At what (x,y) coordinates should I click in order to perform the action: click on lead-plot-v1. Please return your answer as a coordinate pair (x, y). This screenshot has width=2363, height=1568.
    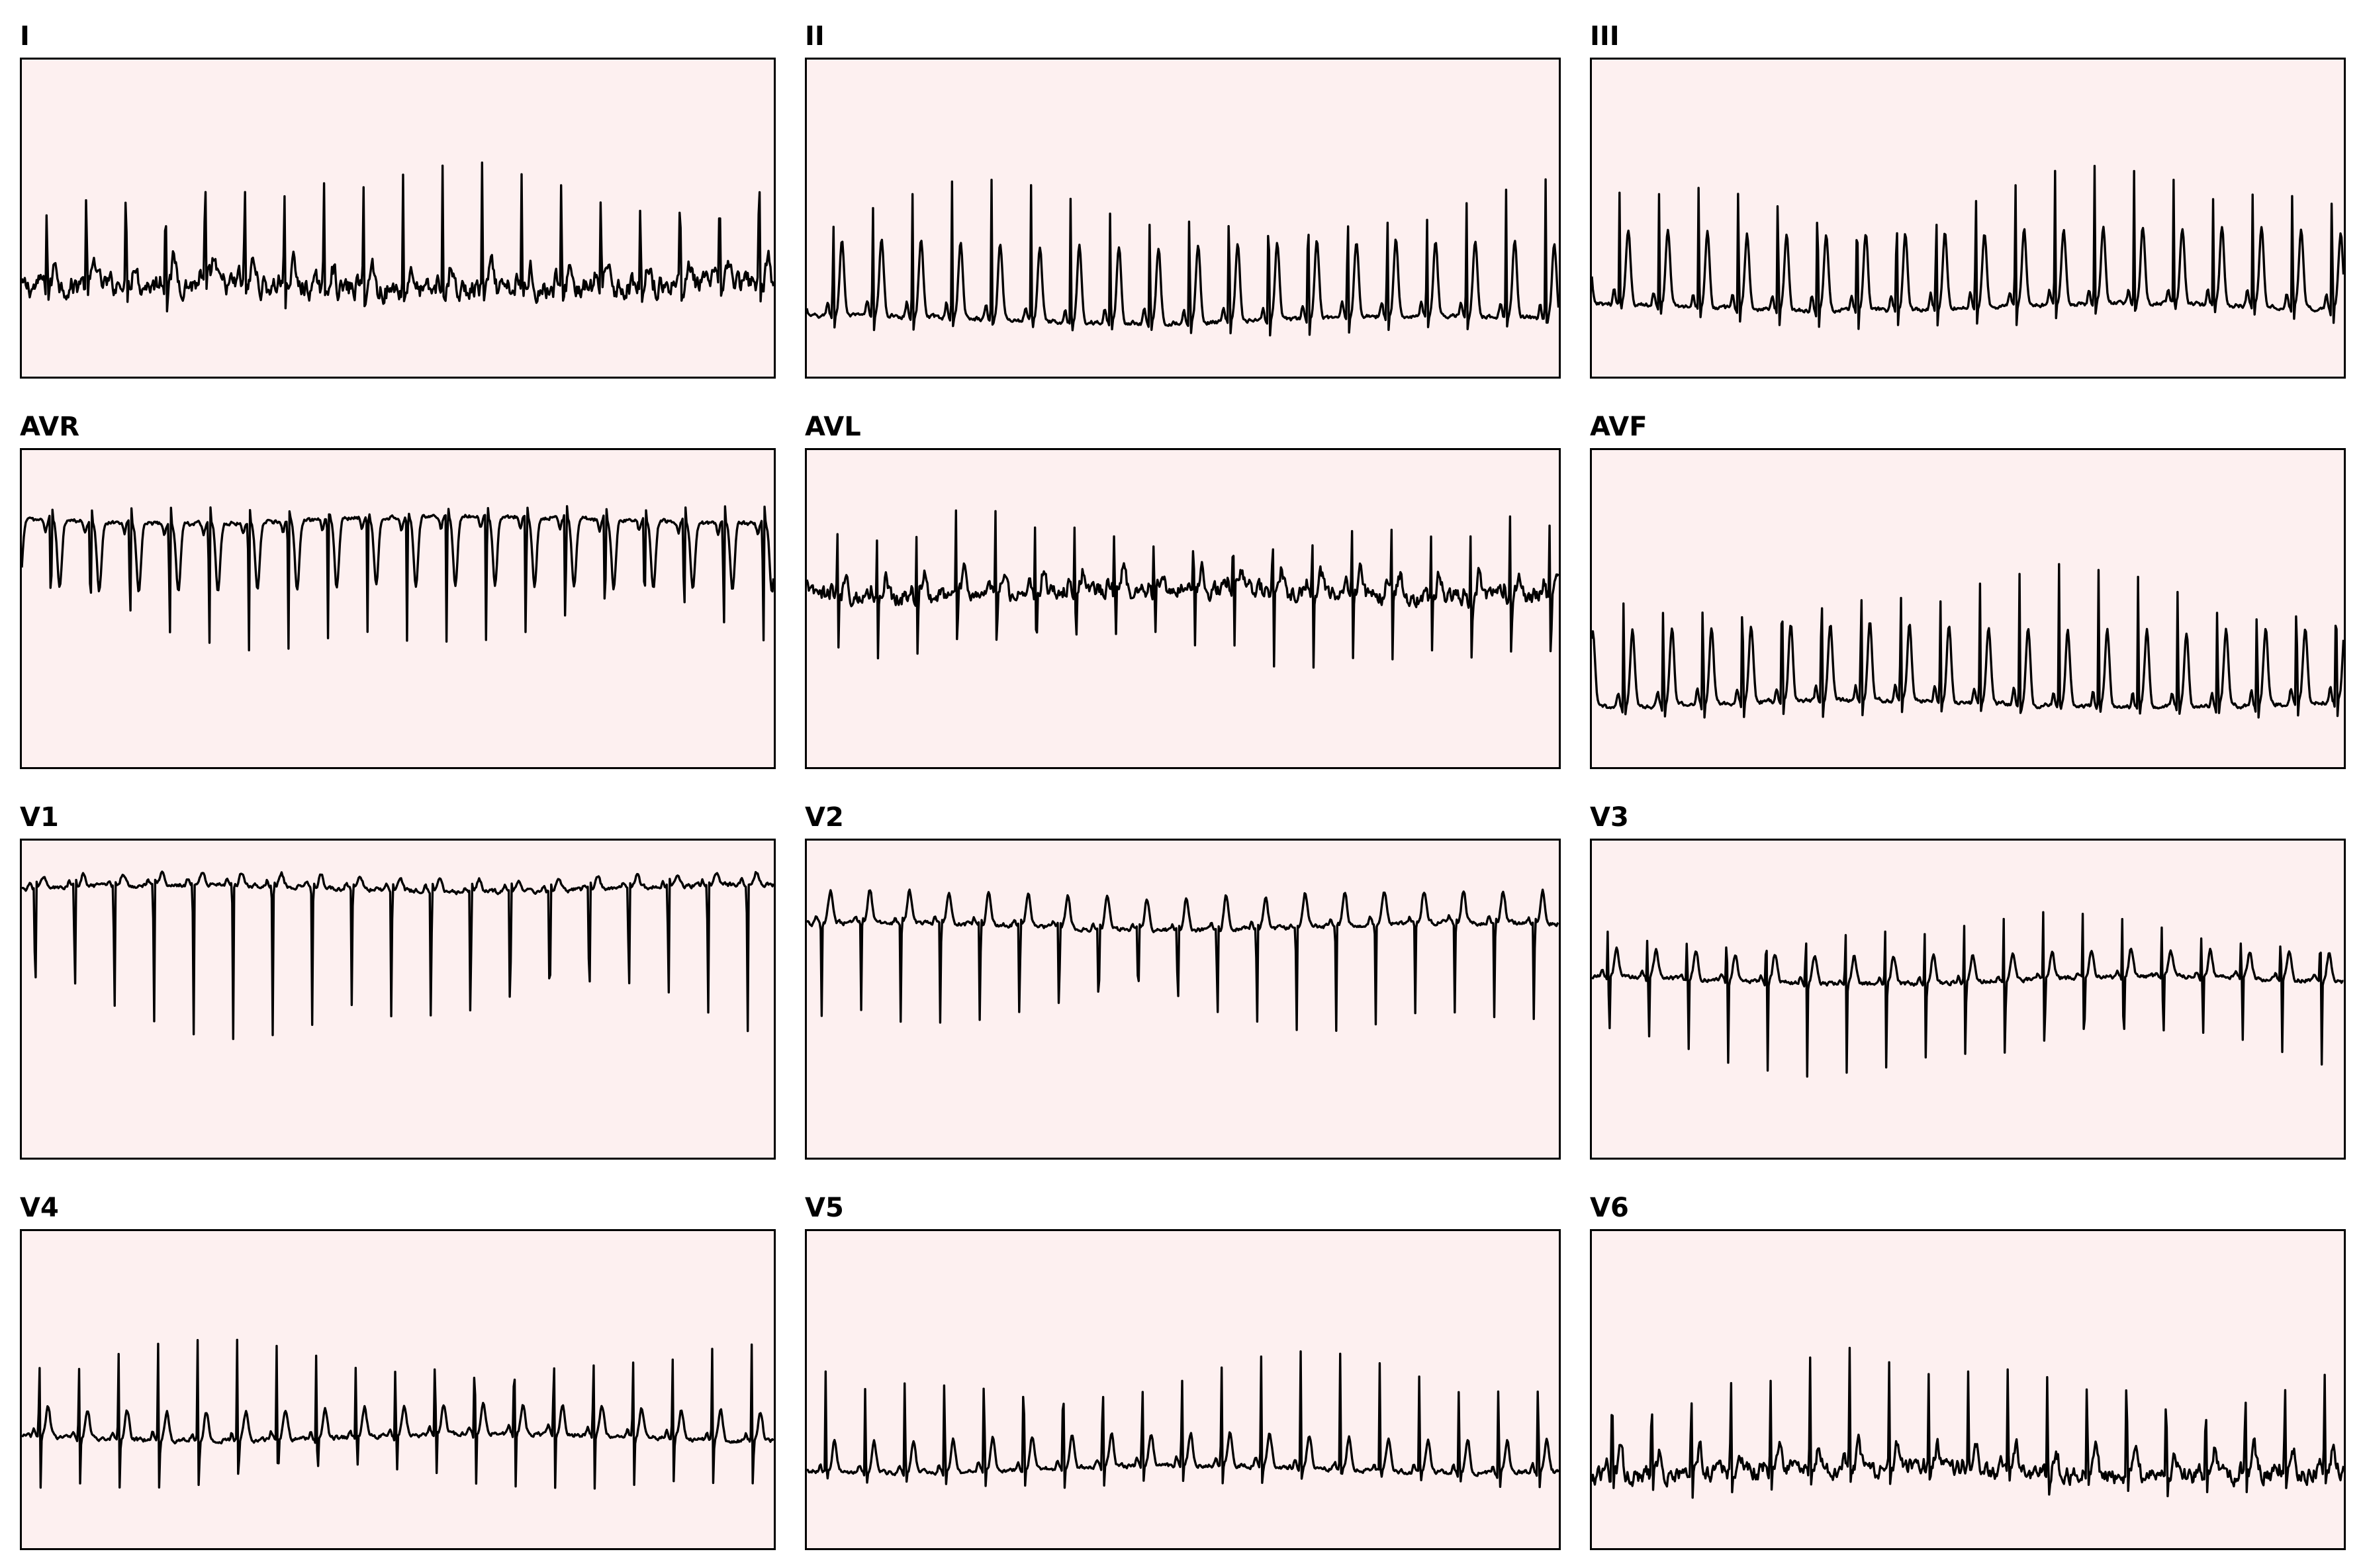
    Looking at the image, I should click on (398, 999).